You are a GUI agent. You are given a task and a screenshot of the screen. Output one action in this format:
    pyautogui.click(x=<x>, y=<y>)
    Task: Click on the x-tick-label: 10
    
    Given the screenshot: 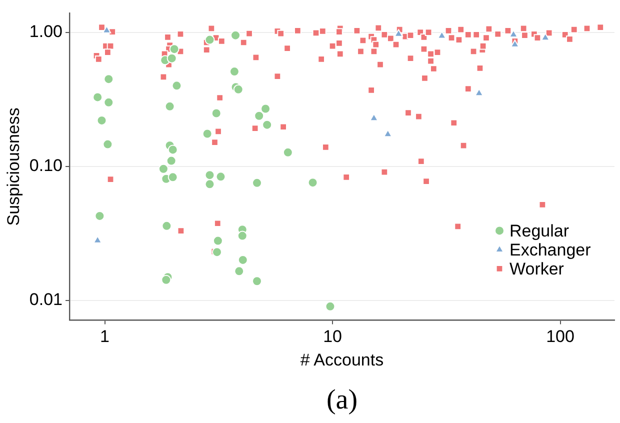 What is the action you would take?
    pyautogui.click(x=332, y=336)
    